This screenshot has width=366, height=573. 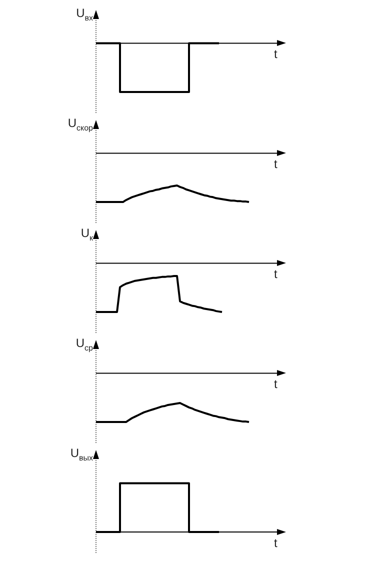 What do you see at coordinates (81, 455) in the screenshot?
I see `y-axis-title: U$_{вых}$` at bounding box center [81, 455].